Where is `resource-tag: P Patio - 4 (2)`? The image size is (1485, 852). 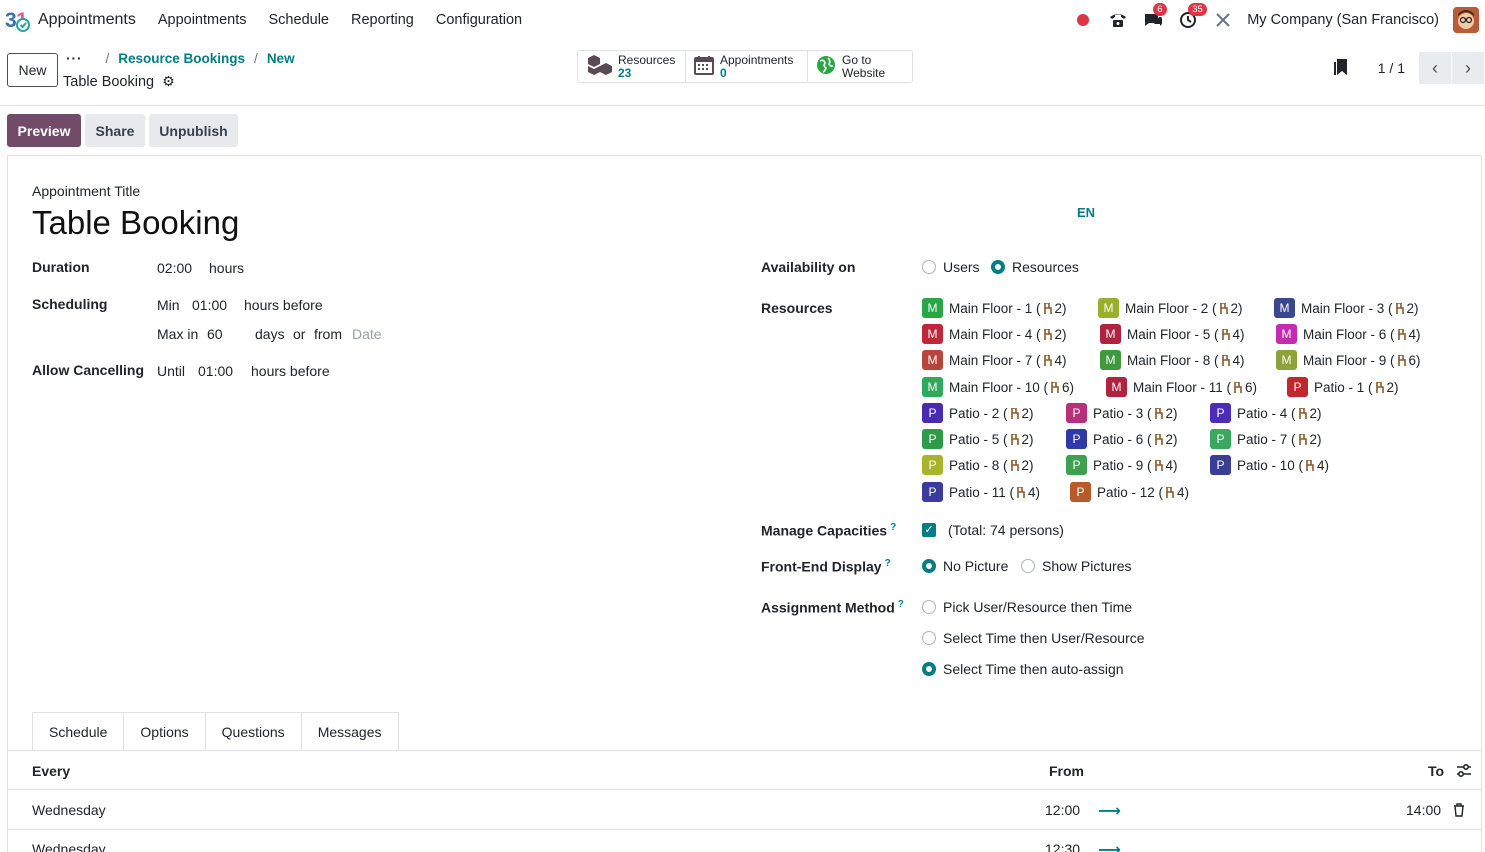 resource-tag: P Patio - 4 (2) is located at coordinates (1266, 413).